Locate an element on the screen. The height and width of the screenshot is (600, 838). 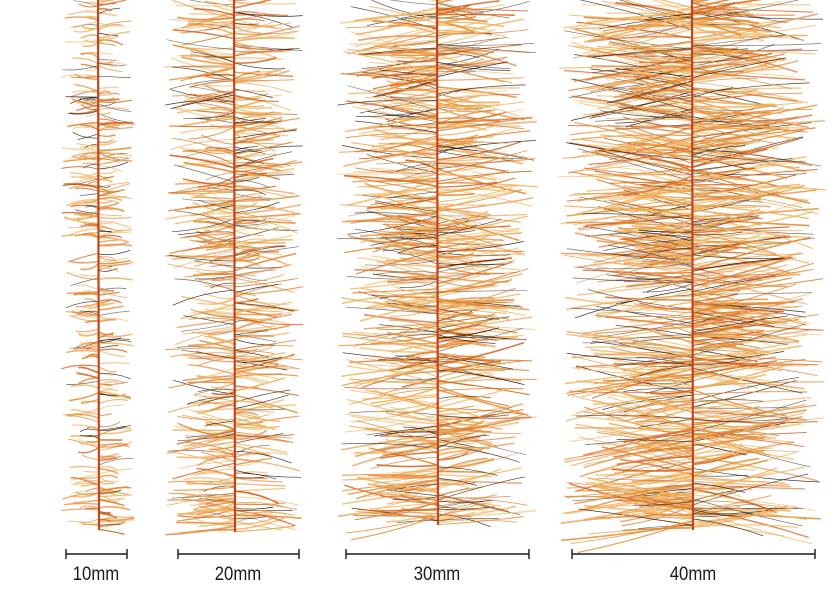
size-label-40mm: 40mm is located at coordinates (693, 574).